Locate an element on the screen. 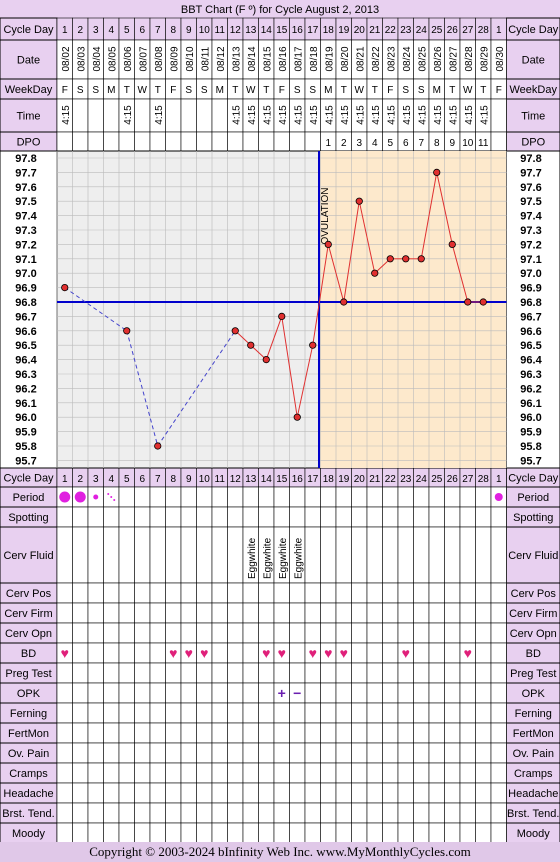 The image size is (560, 862). date-label: 08/15 is located at coordinates (267, 58).